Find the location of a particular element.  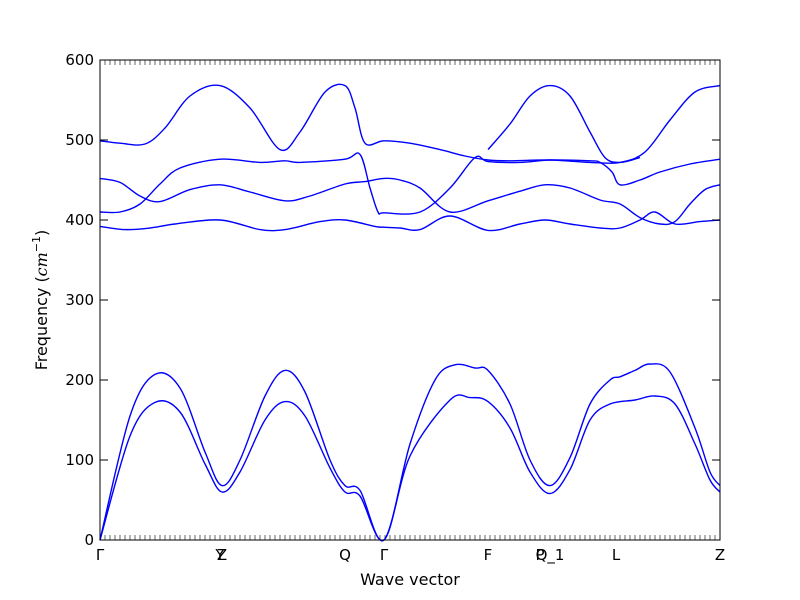

x-tick-label: P is located at coordinates (539, 555).